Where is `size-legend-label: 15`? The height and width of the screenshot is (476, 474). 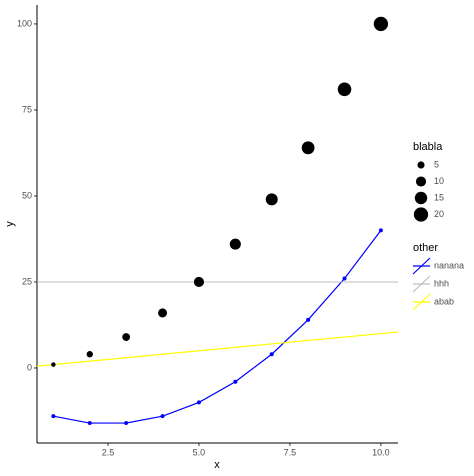 size-legend-label: 15 is located at coordinates (439, 197).